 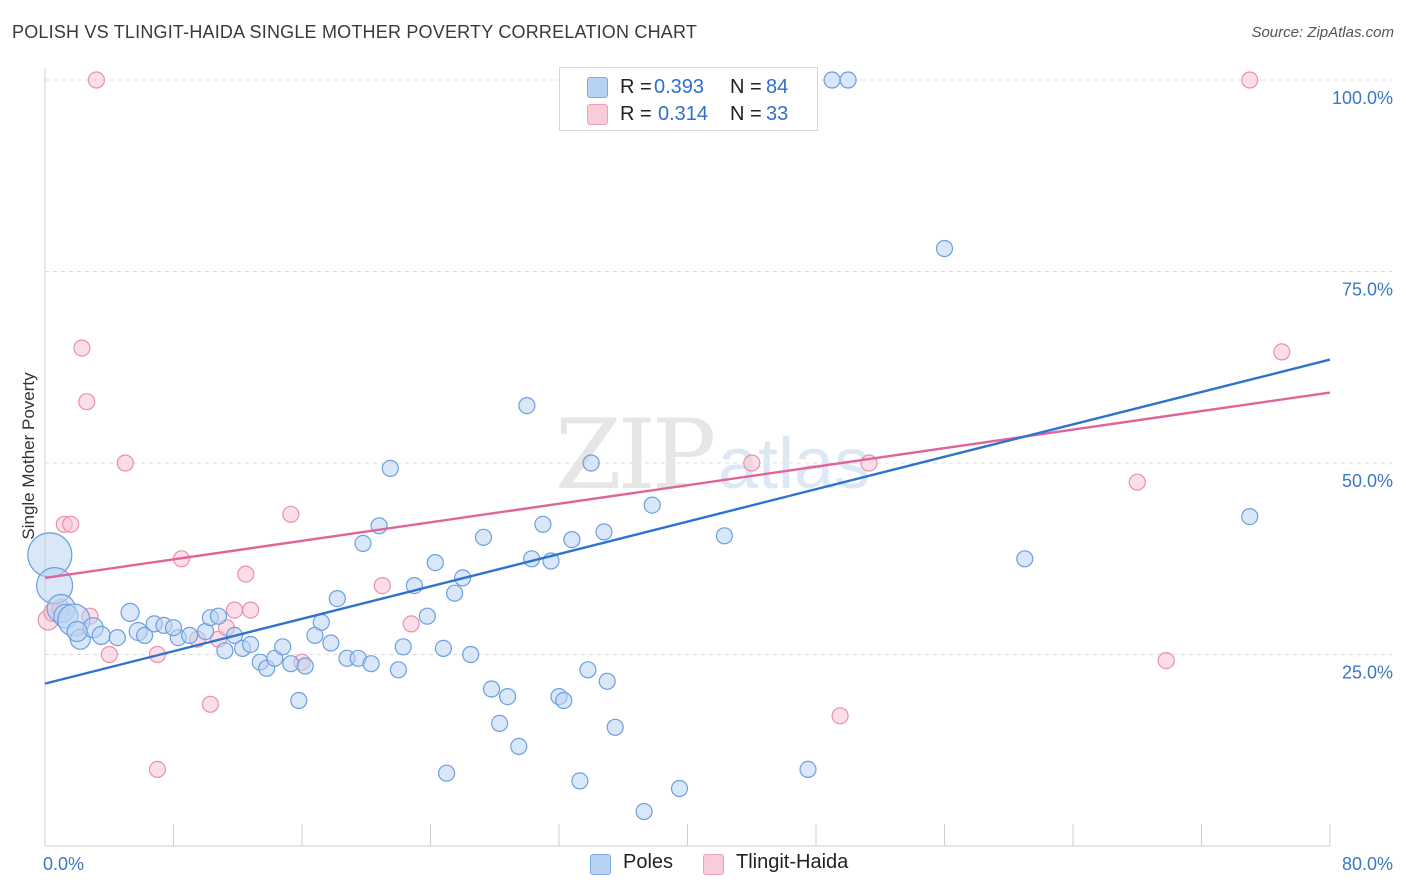 What do you see at coordinates (794, 464) in the screenshot?
I see `watermark-atlas: atlas` at bounding box center [794, 464].